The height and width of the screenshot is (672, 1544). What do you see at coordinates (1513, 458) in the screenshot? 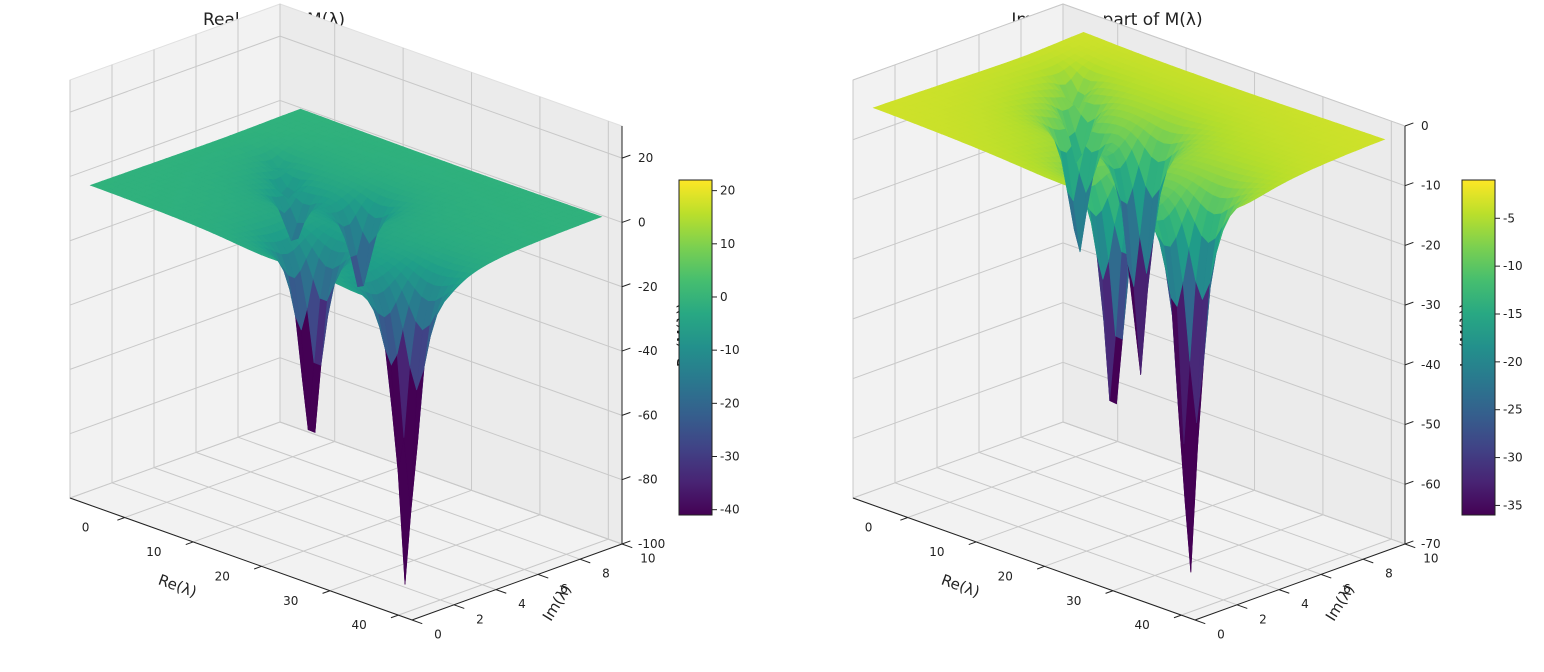
I see `colorbar-tick-label: -30` at bounding box center [1513, 458].